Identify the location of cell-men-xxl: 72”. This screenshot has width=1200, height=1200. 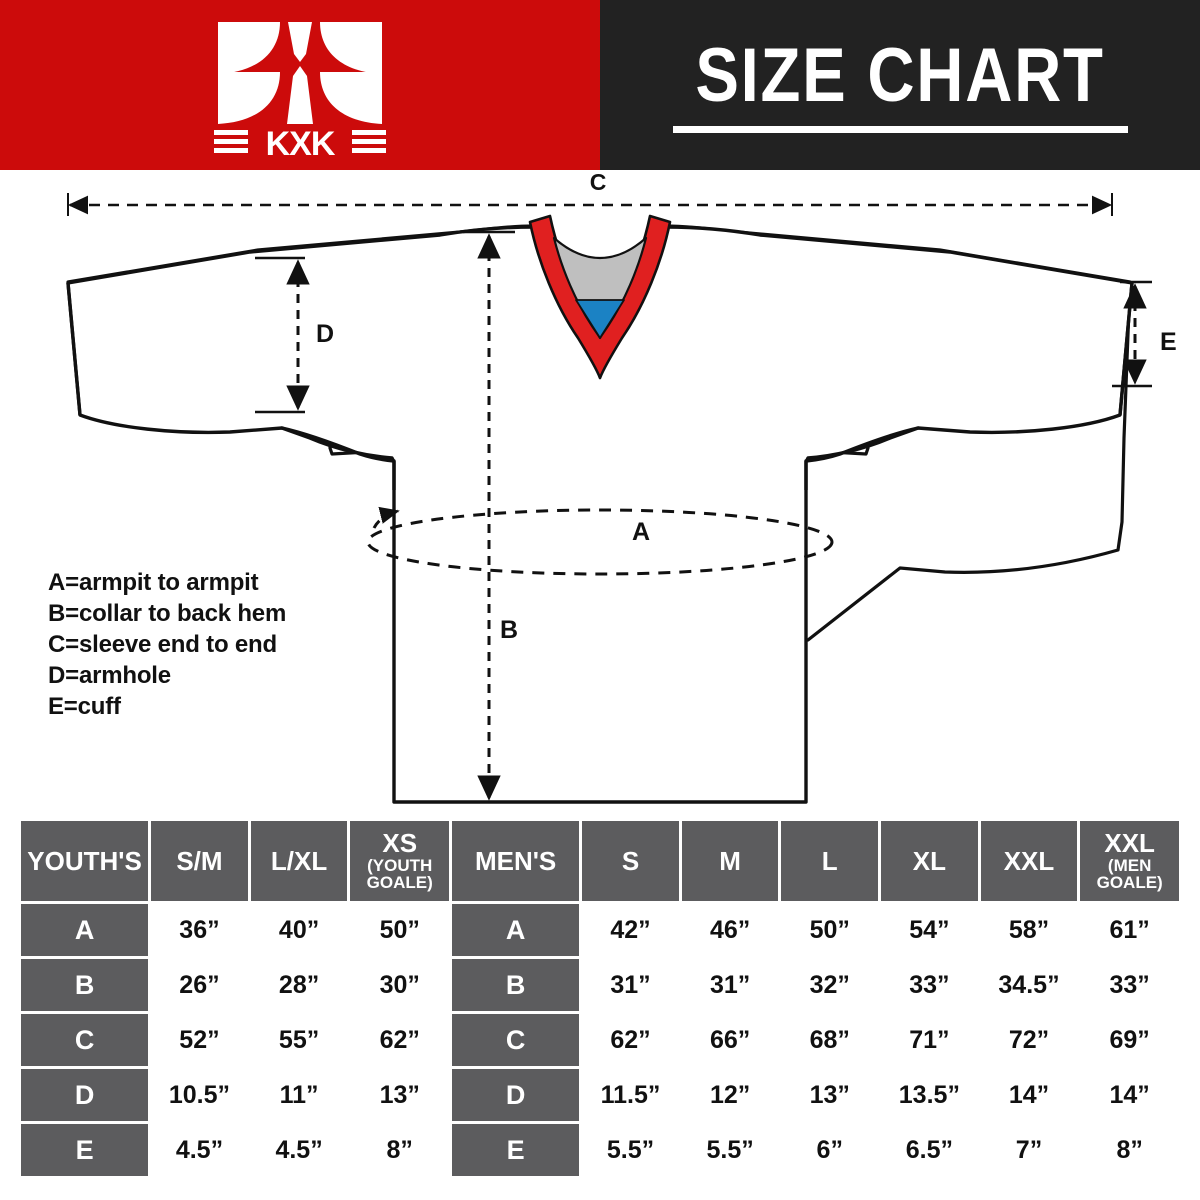
(1029, 1040).